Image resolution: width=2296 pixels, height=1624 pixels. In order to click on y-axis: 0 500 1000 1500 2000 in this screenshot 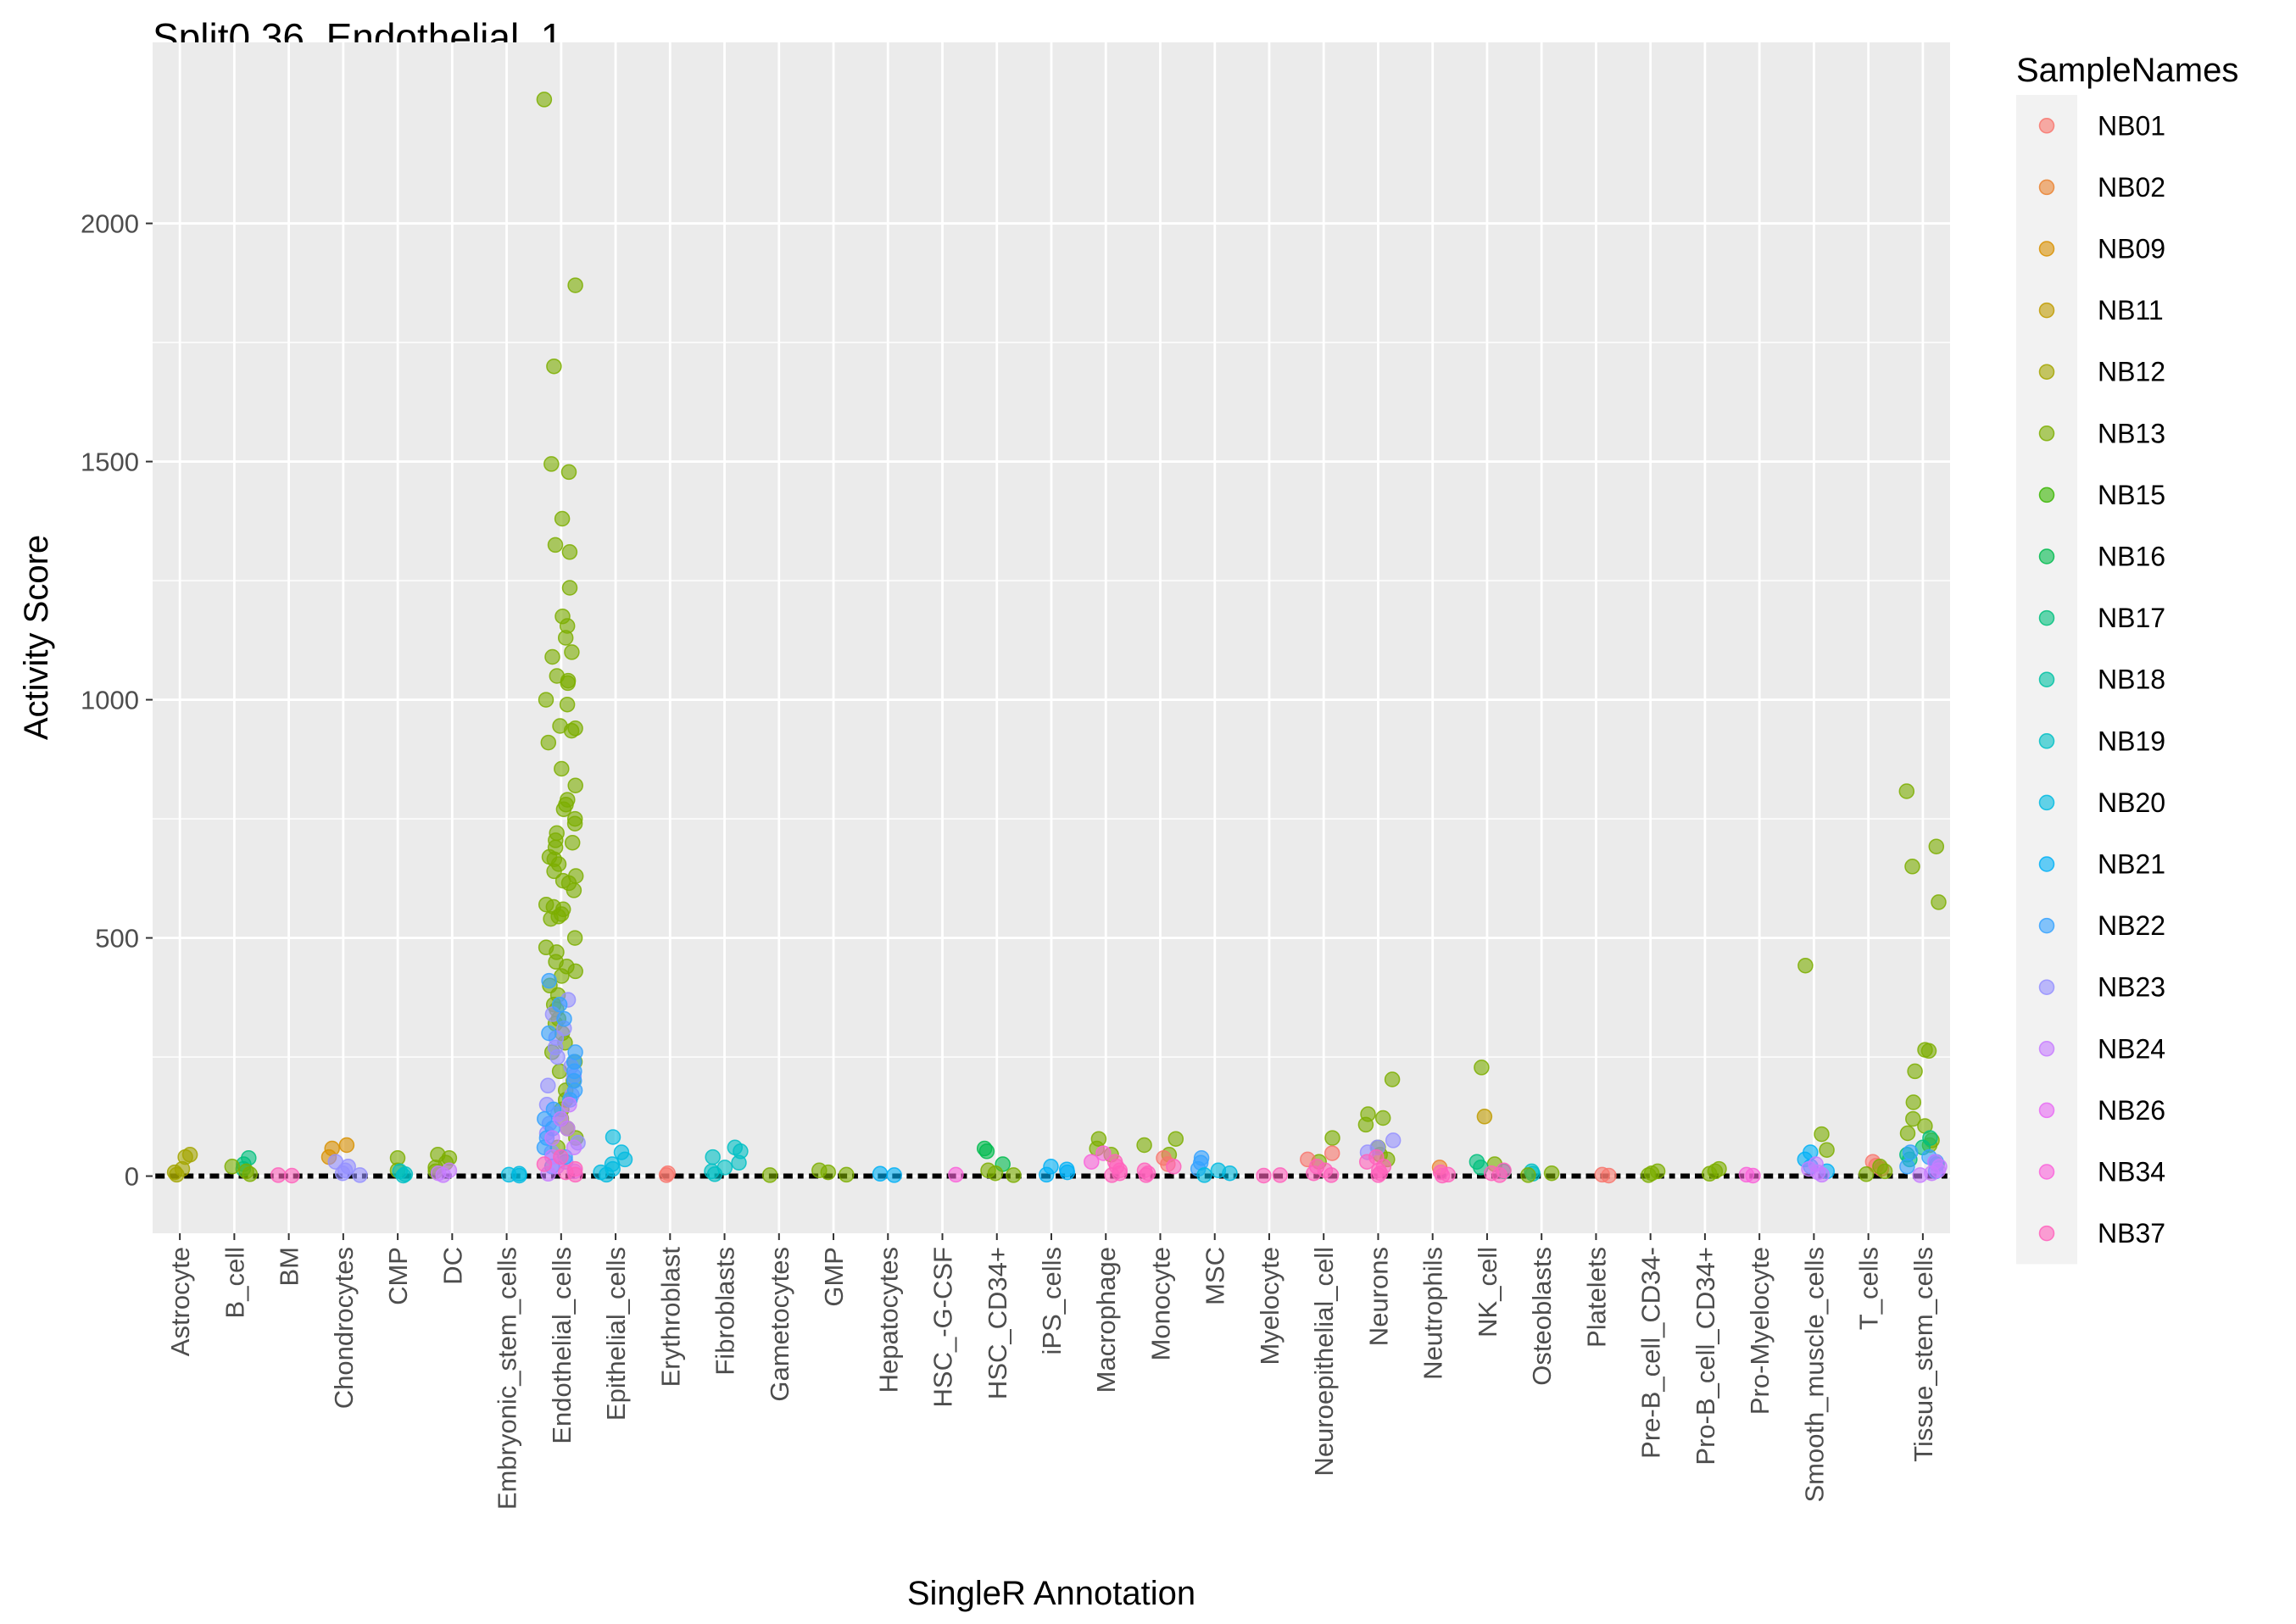, I will do `click(117, 700)`.